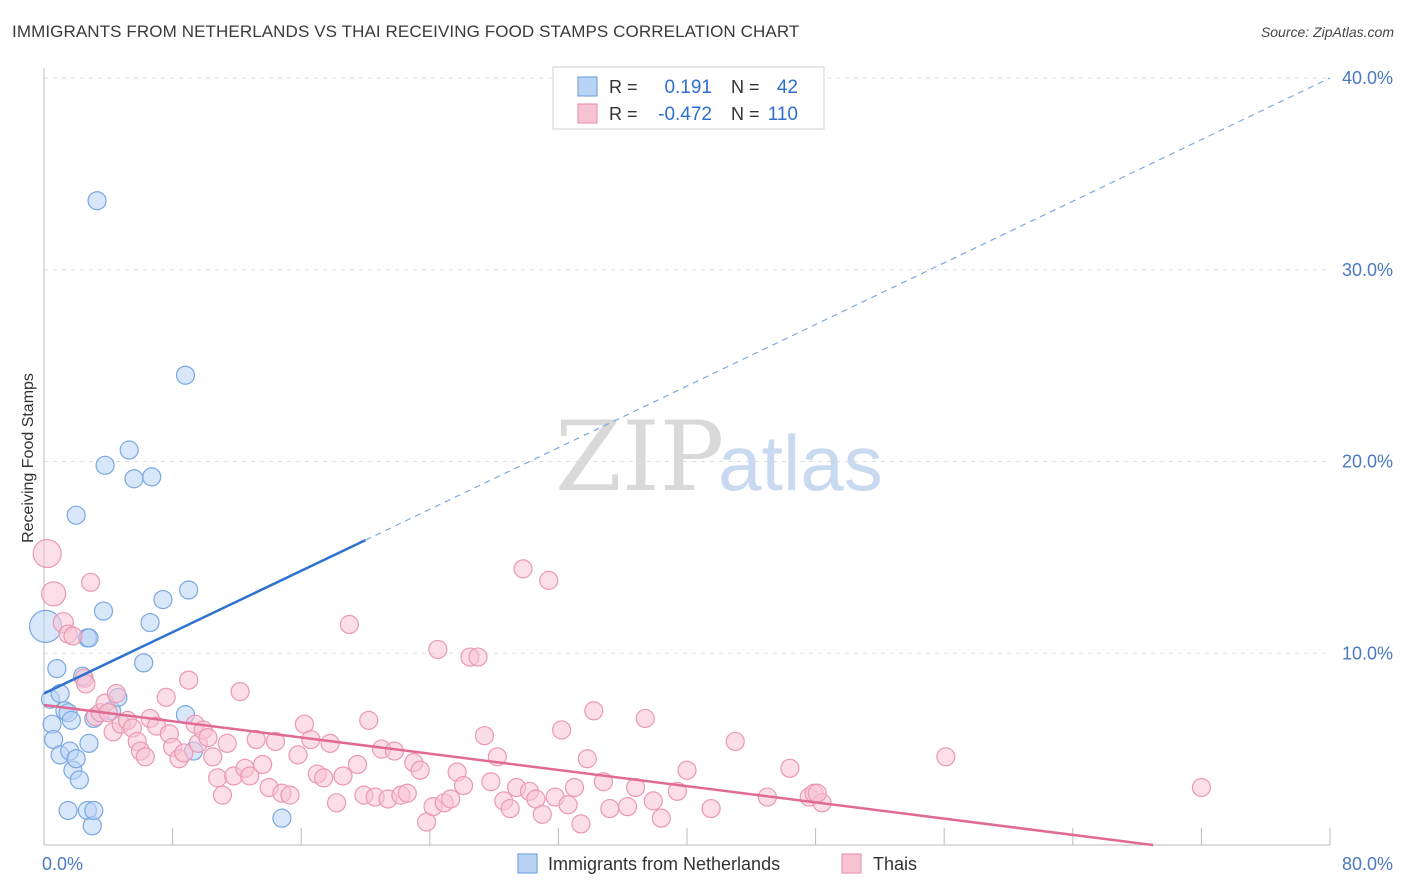  Describe the element at coordinates (688, 87) in the screenshot. I see `legend-r-value-1: 0.191` at that location.